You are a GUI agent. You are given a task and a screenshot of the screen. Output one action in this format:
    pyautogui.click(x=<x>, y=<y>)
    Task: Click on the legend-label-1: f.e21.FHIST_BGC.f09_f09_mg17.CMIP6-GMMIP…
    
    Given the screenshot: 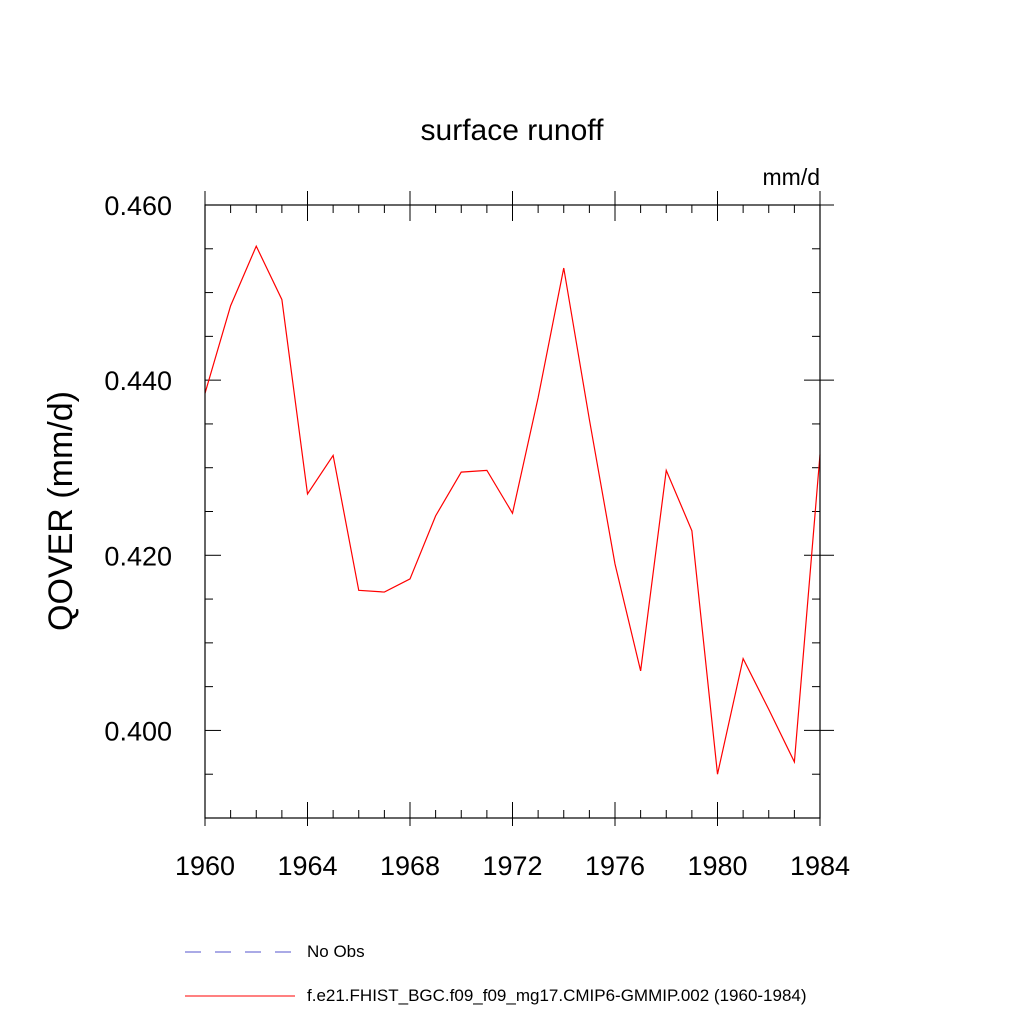 What is the action you would take?
    pyautogui.click(x=557, y=995)
    